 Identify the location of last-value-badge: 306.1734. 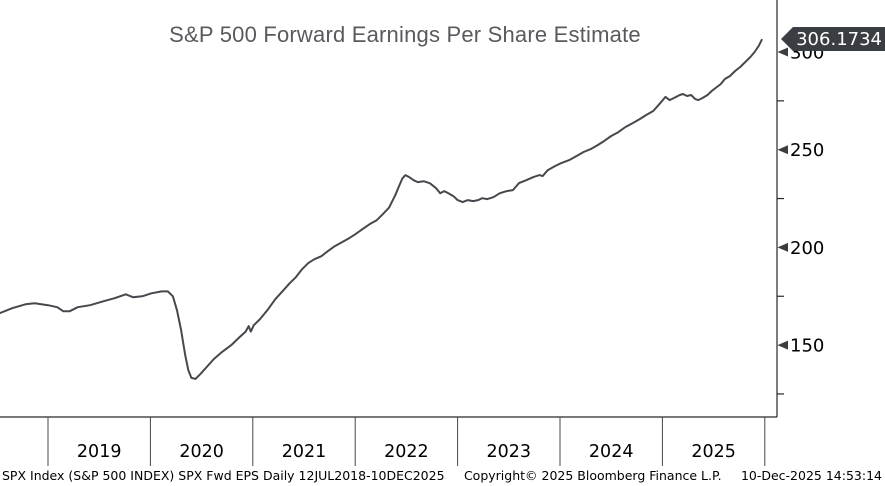
(833, 39).